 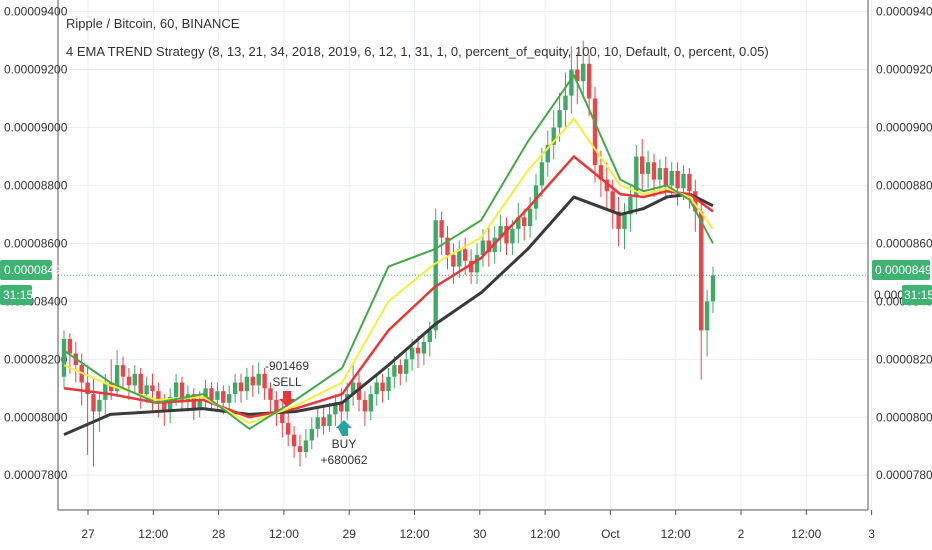 What do you see at coordinates (153, 23) in the screenshot?
I see `symbol-title: Ripple / Bitcoin, 60, BINANCE` at bounding box center [153, 23].